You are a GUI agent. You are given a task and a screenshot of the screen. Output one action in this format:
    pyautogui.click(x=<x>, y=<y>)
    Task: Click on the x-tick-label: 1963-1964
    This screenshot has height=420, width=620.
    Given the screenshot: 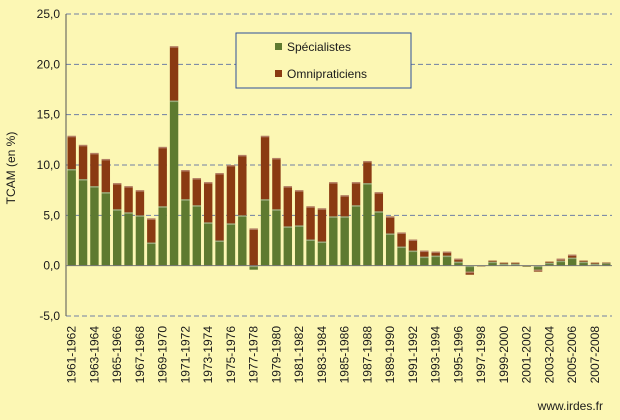 What is the action you would take?
    pyautogui.click(x=94, y=355)
    